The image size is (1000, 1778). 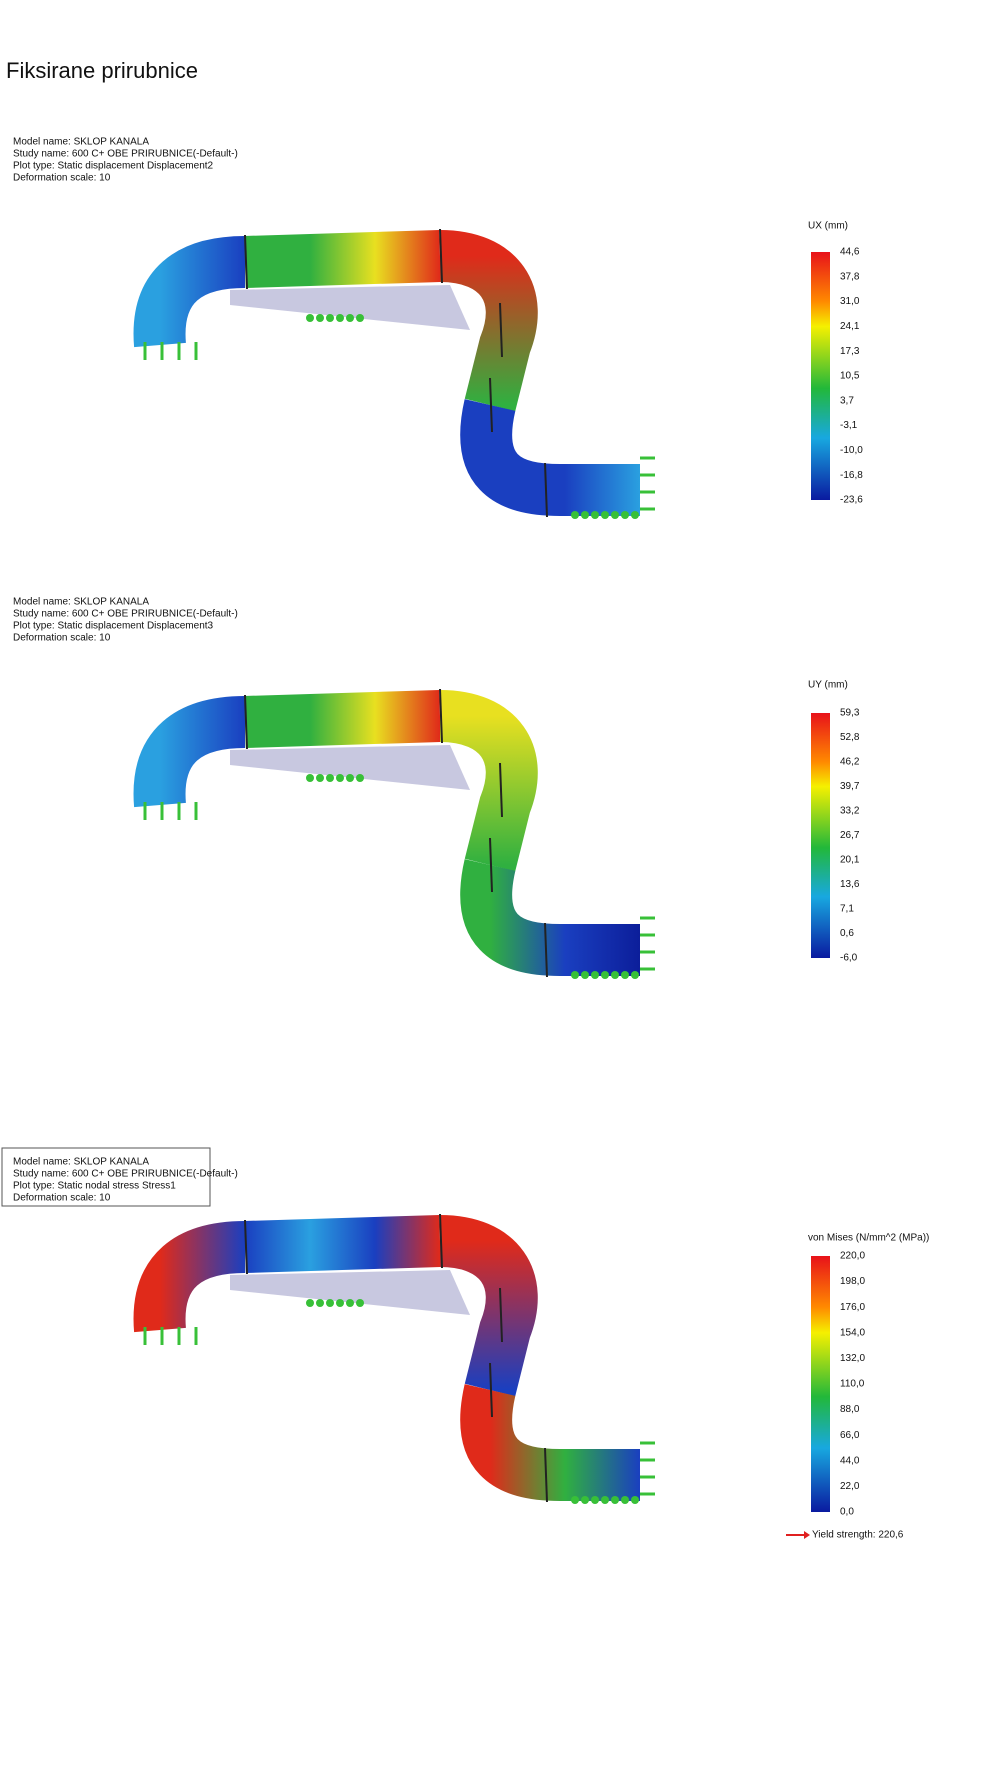 What do you see at coordinates (852, 1384) in the screenshot?
I see `legend-label: 110,0` at bounding box center [852, 1384].